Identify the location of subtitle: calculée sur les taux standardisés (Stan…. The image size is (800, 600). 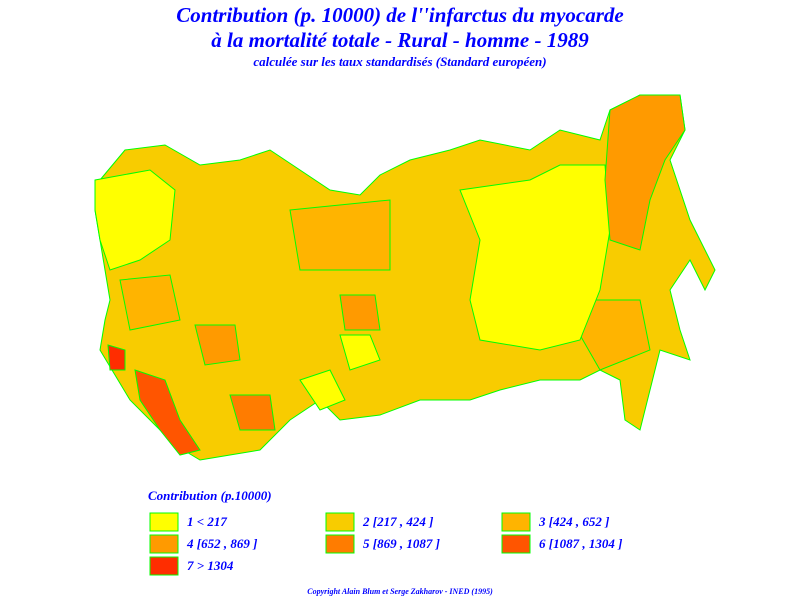
(399, 61).